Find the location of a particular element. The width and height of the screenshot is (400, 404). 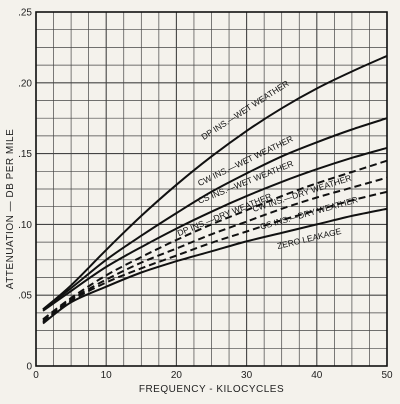

y-tick-label: 0 is located at coordinates (29, 367).